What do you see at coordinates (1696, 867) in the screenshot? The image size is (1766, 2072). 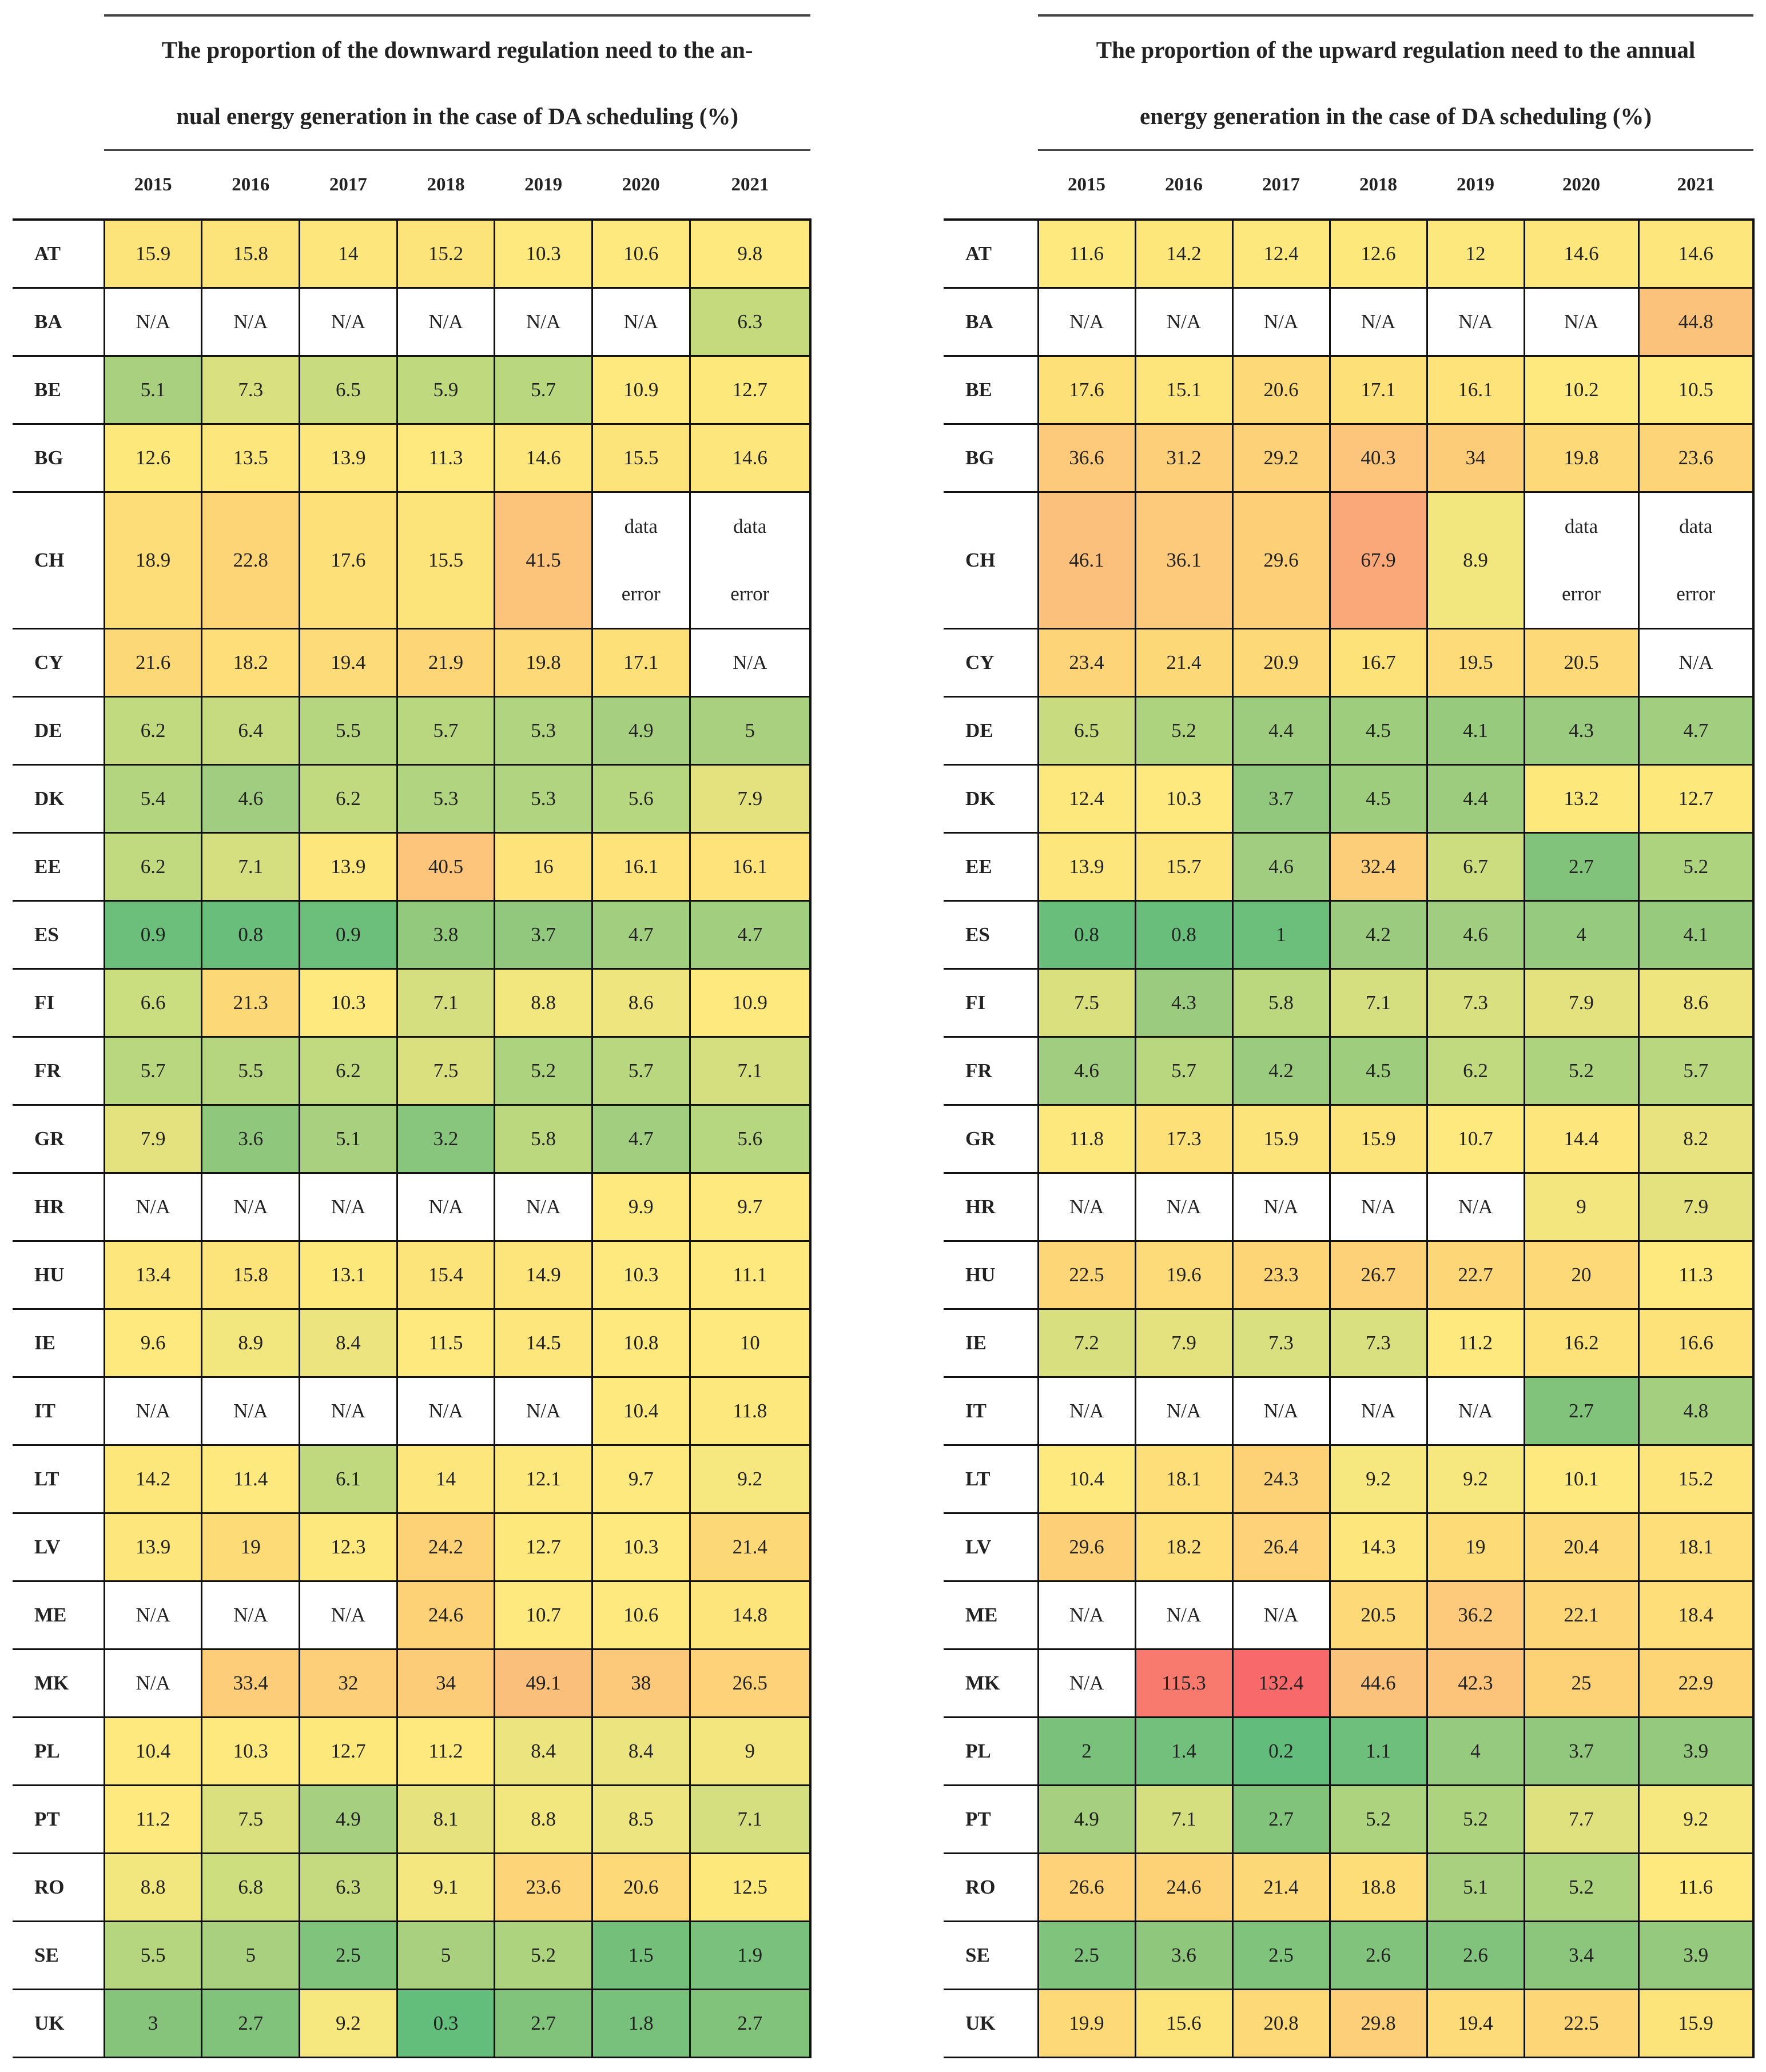 I see `table-cell: 5.2` at bounding box center [1696, 867].